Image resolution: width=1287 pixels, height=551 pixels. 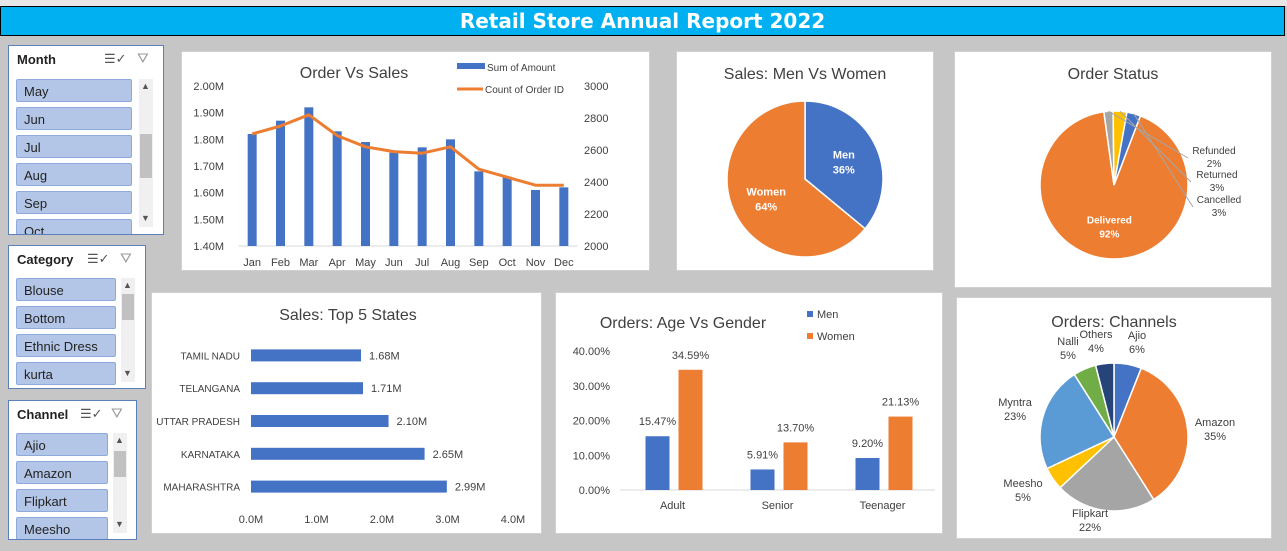 I want to click on channel-scrollbar: ▲ ▼, so click(x=120, y=483).